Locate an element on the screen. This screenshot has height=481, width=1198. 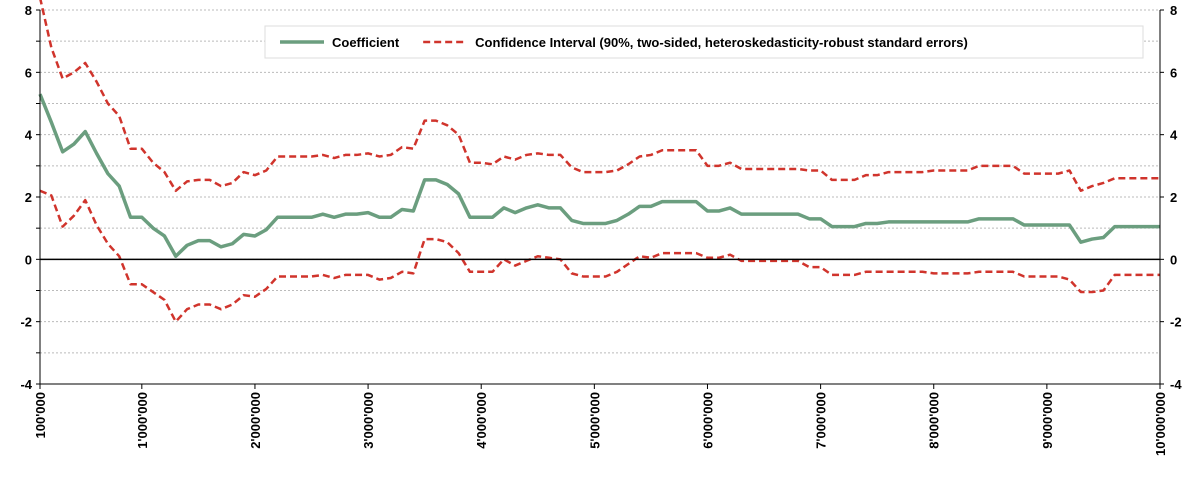
x-tick-label: 7'000'000 is located at coordinates (821, 420).